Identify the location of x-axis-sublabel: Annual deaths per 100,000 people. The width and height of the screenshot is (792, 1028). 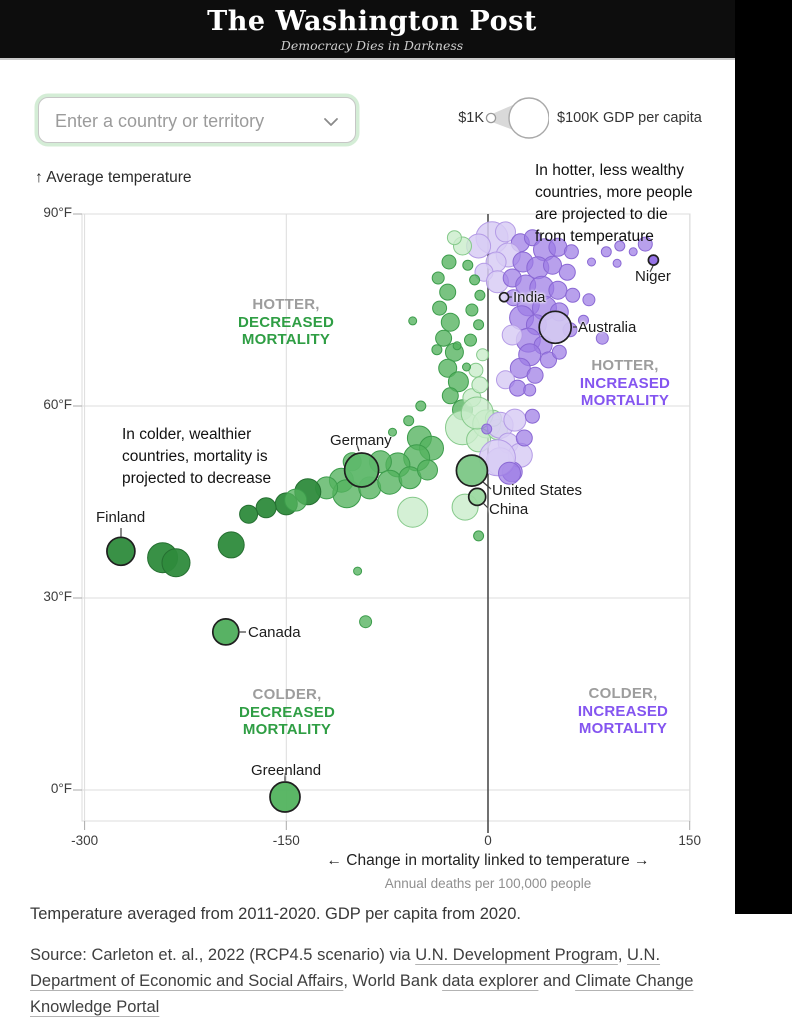
(488, 883).